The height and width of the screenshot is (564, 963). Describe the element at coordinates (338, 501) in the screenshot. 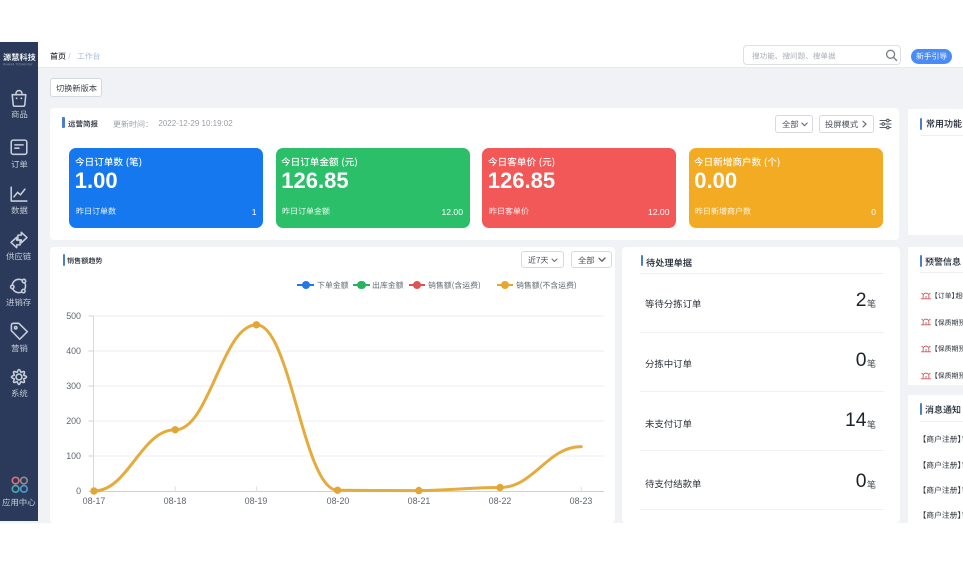

I see `svg-text: 08-20` at that location.